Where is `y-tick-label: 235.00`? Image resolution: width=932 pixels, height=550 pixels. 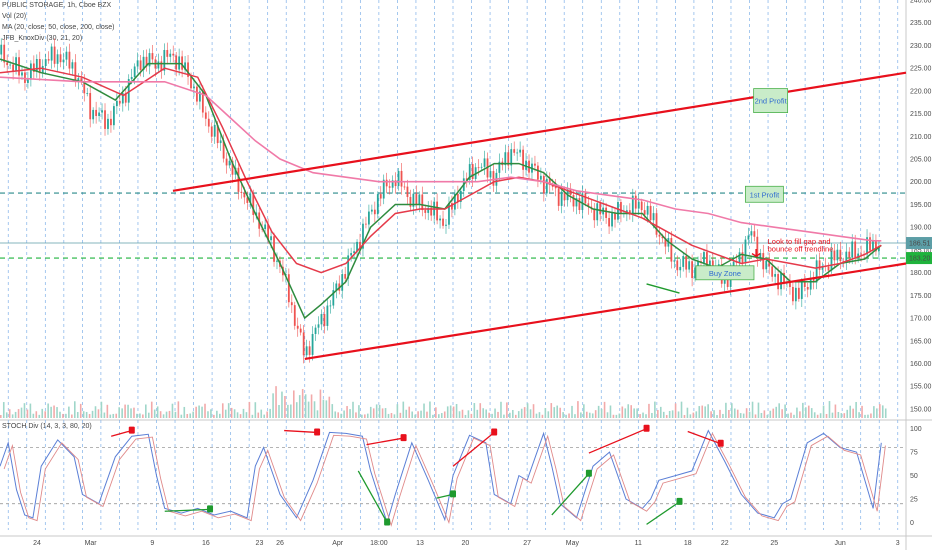 y-tick-label: 235.00 is located at coordinates (921, 23).